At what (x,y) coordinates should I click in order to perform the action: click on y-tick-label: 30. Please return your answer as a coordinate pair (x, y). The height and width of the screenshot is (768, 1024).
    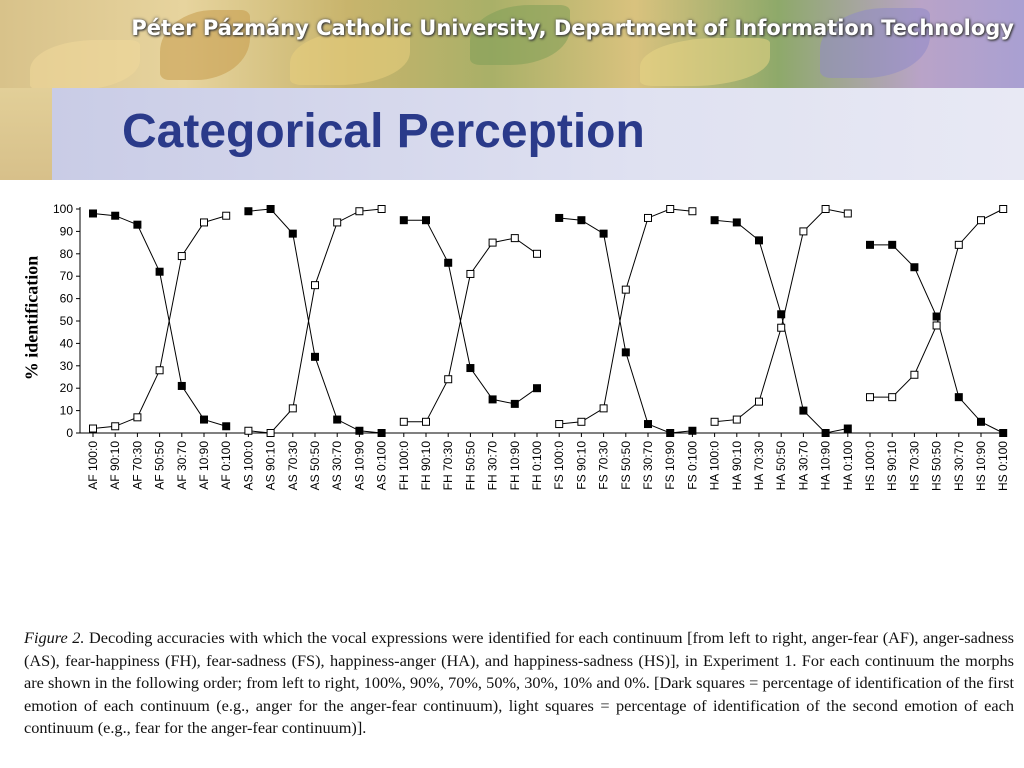
    Looking at the image, I should click on (67, 366).